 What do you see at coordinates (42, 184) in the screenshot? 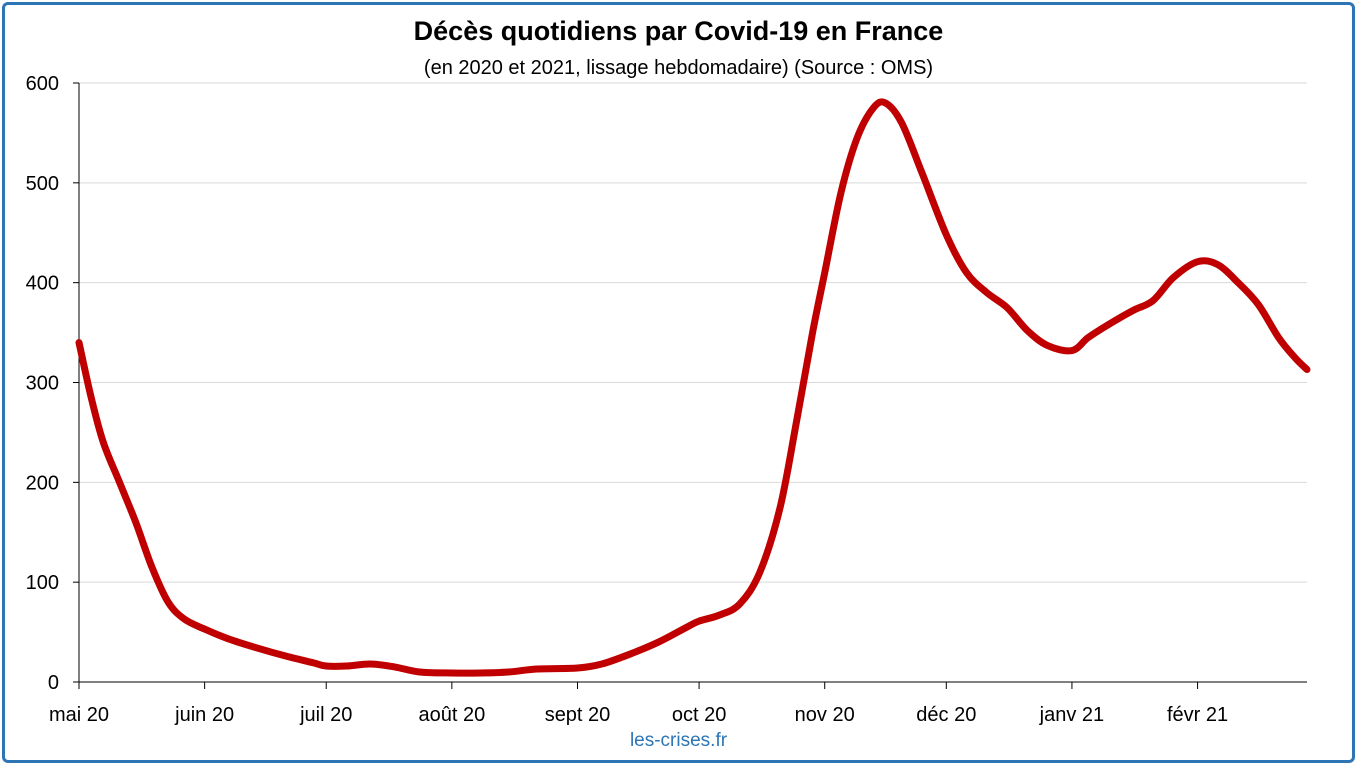
I see `y-tick-label: 500` at bounding box center [42, 184].